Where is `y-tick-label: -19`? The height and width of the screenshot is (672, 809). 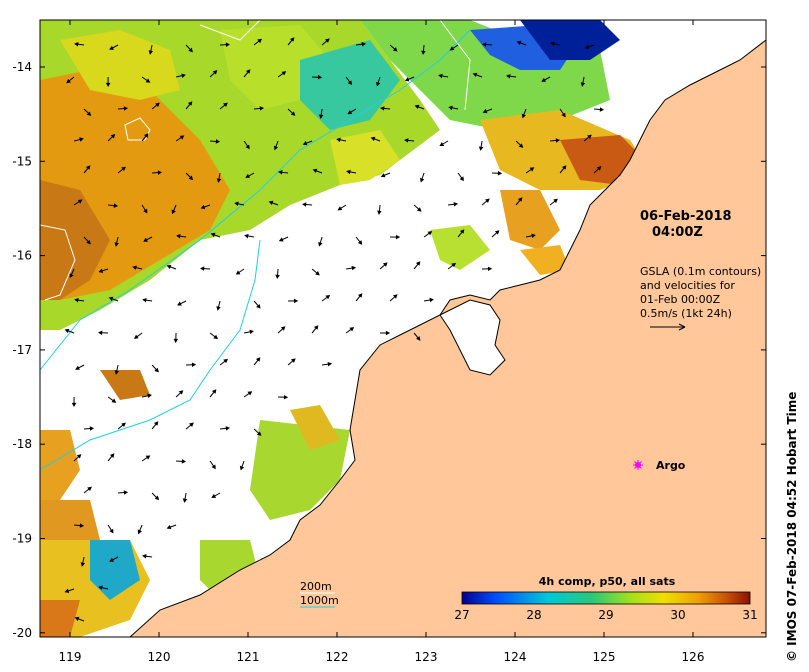 y-tick-label: -19 is located at coordinates (22, 539).